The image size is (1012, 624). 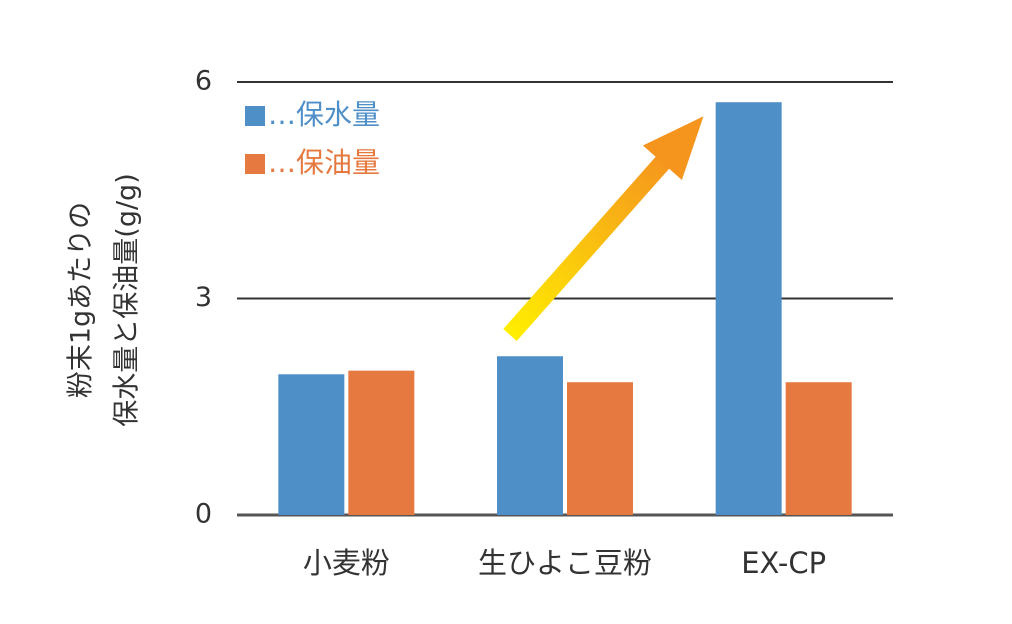 What do you see at coordinates (783, 563) in the screenshot?
I see `x-tick-label: EX-CP` at bounding box center [783, 563].